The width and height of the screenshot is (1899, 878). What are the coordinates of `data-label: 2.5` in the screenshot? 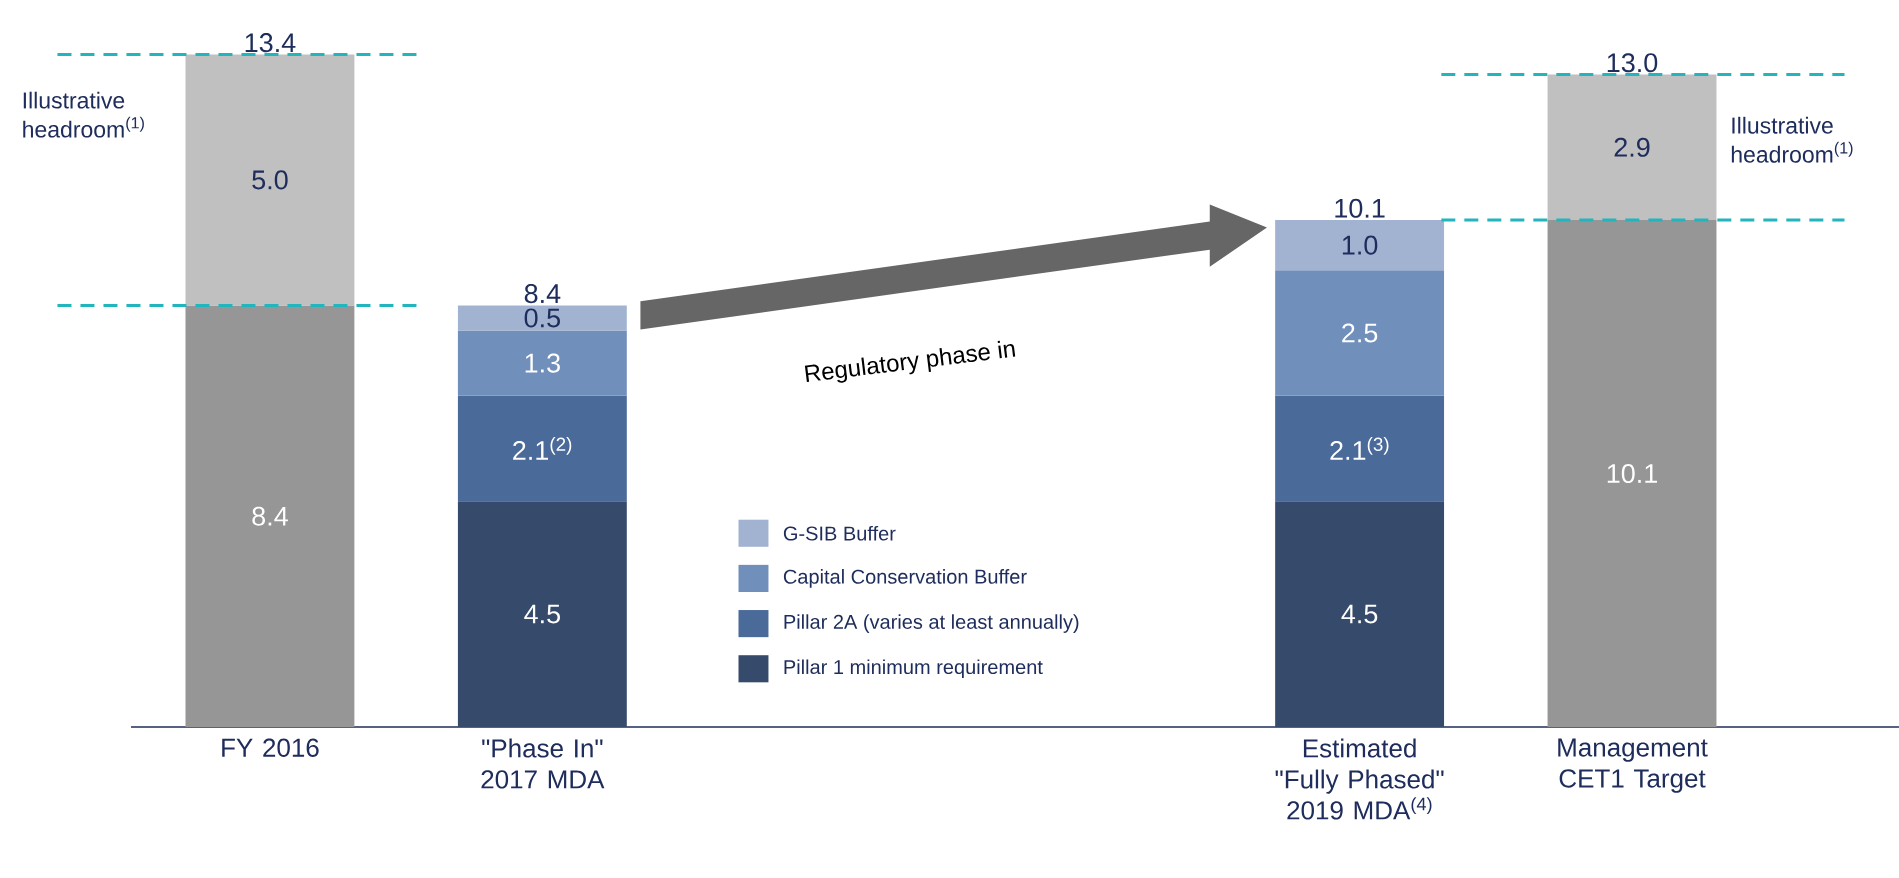 It's located at (1360, 333).